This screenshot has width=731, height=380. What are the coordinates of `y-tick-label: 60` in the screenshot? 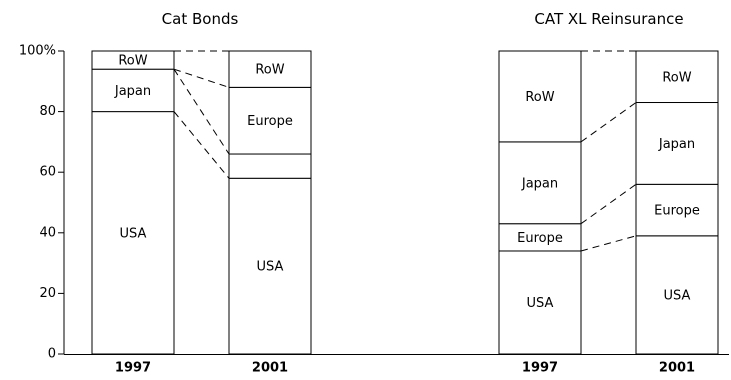 It's located at (47, 172).